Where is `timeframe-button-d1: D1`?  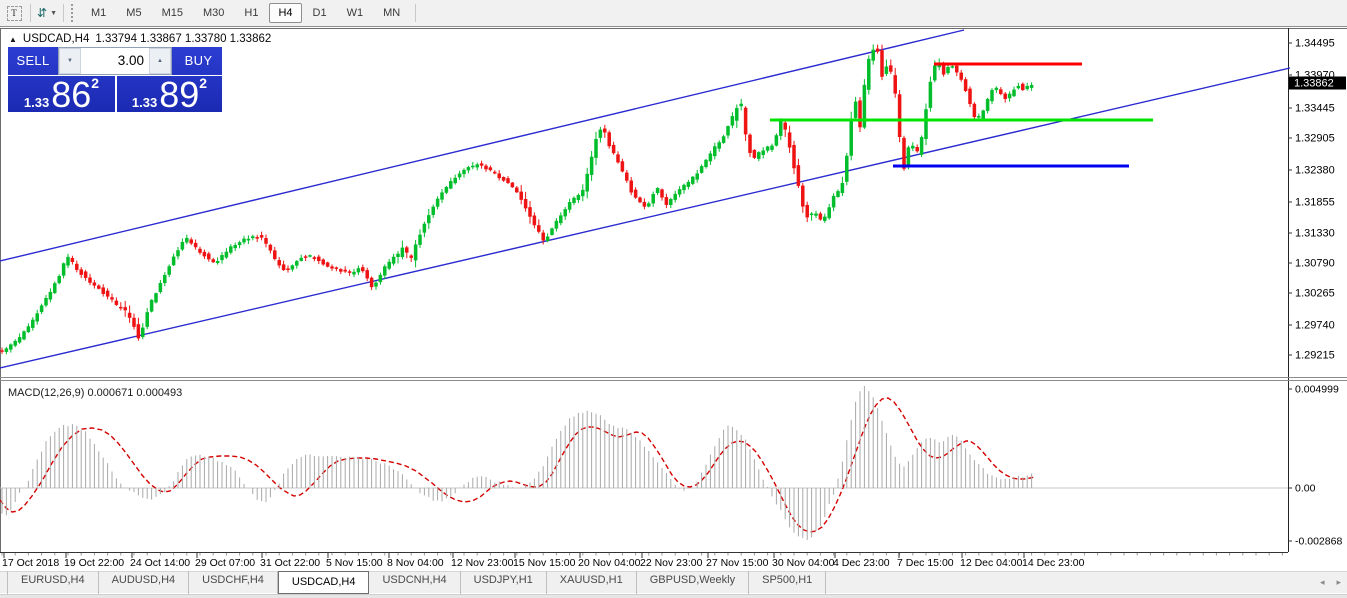 timeframe-button-d1: D1 is located at coordinates (319, 13).